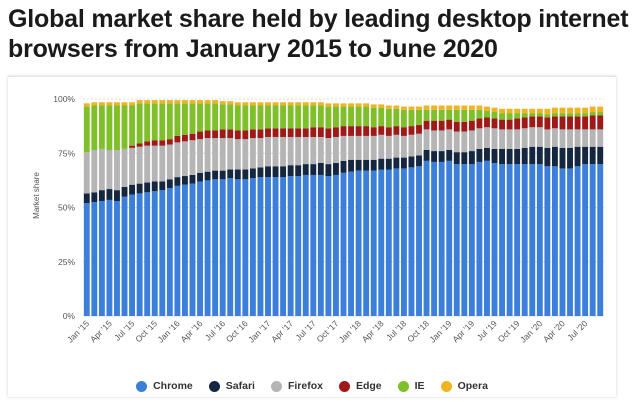 Image resolution: width=640 pixels, height=402 pixels. What do you see at coordinates (231, 386) in the screenshot?
I see `legend-item-safari: Safari` at bounding box center [231, 386].